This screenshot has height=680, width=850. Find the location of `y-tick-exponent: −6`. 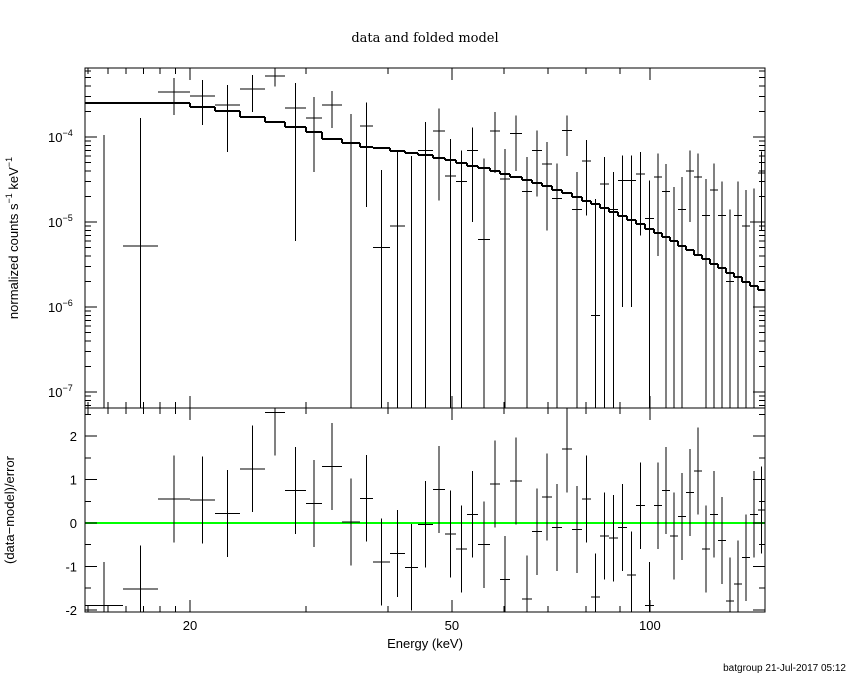

y-tick-exponent: −6 is located at coordinates (67, 303).